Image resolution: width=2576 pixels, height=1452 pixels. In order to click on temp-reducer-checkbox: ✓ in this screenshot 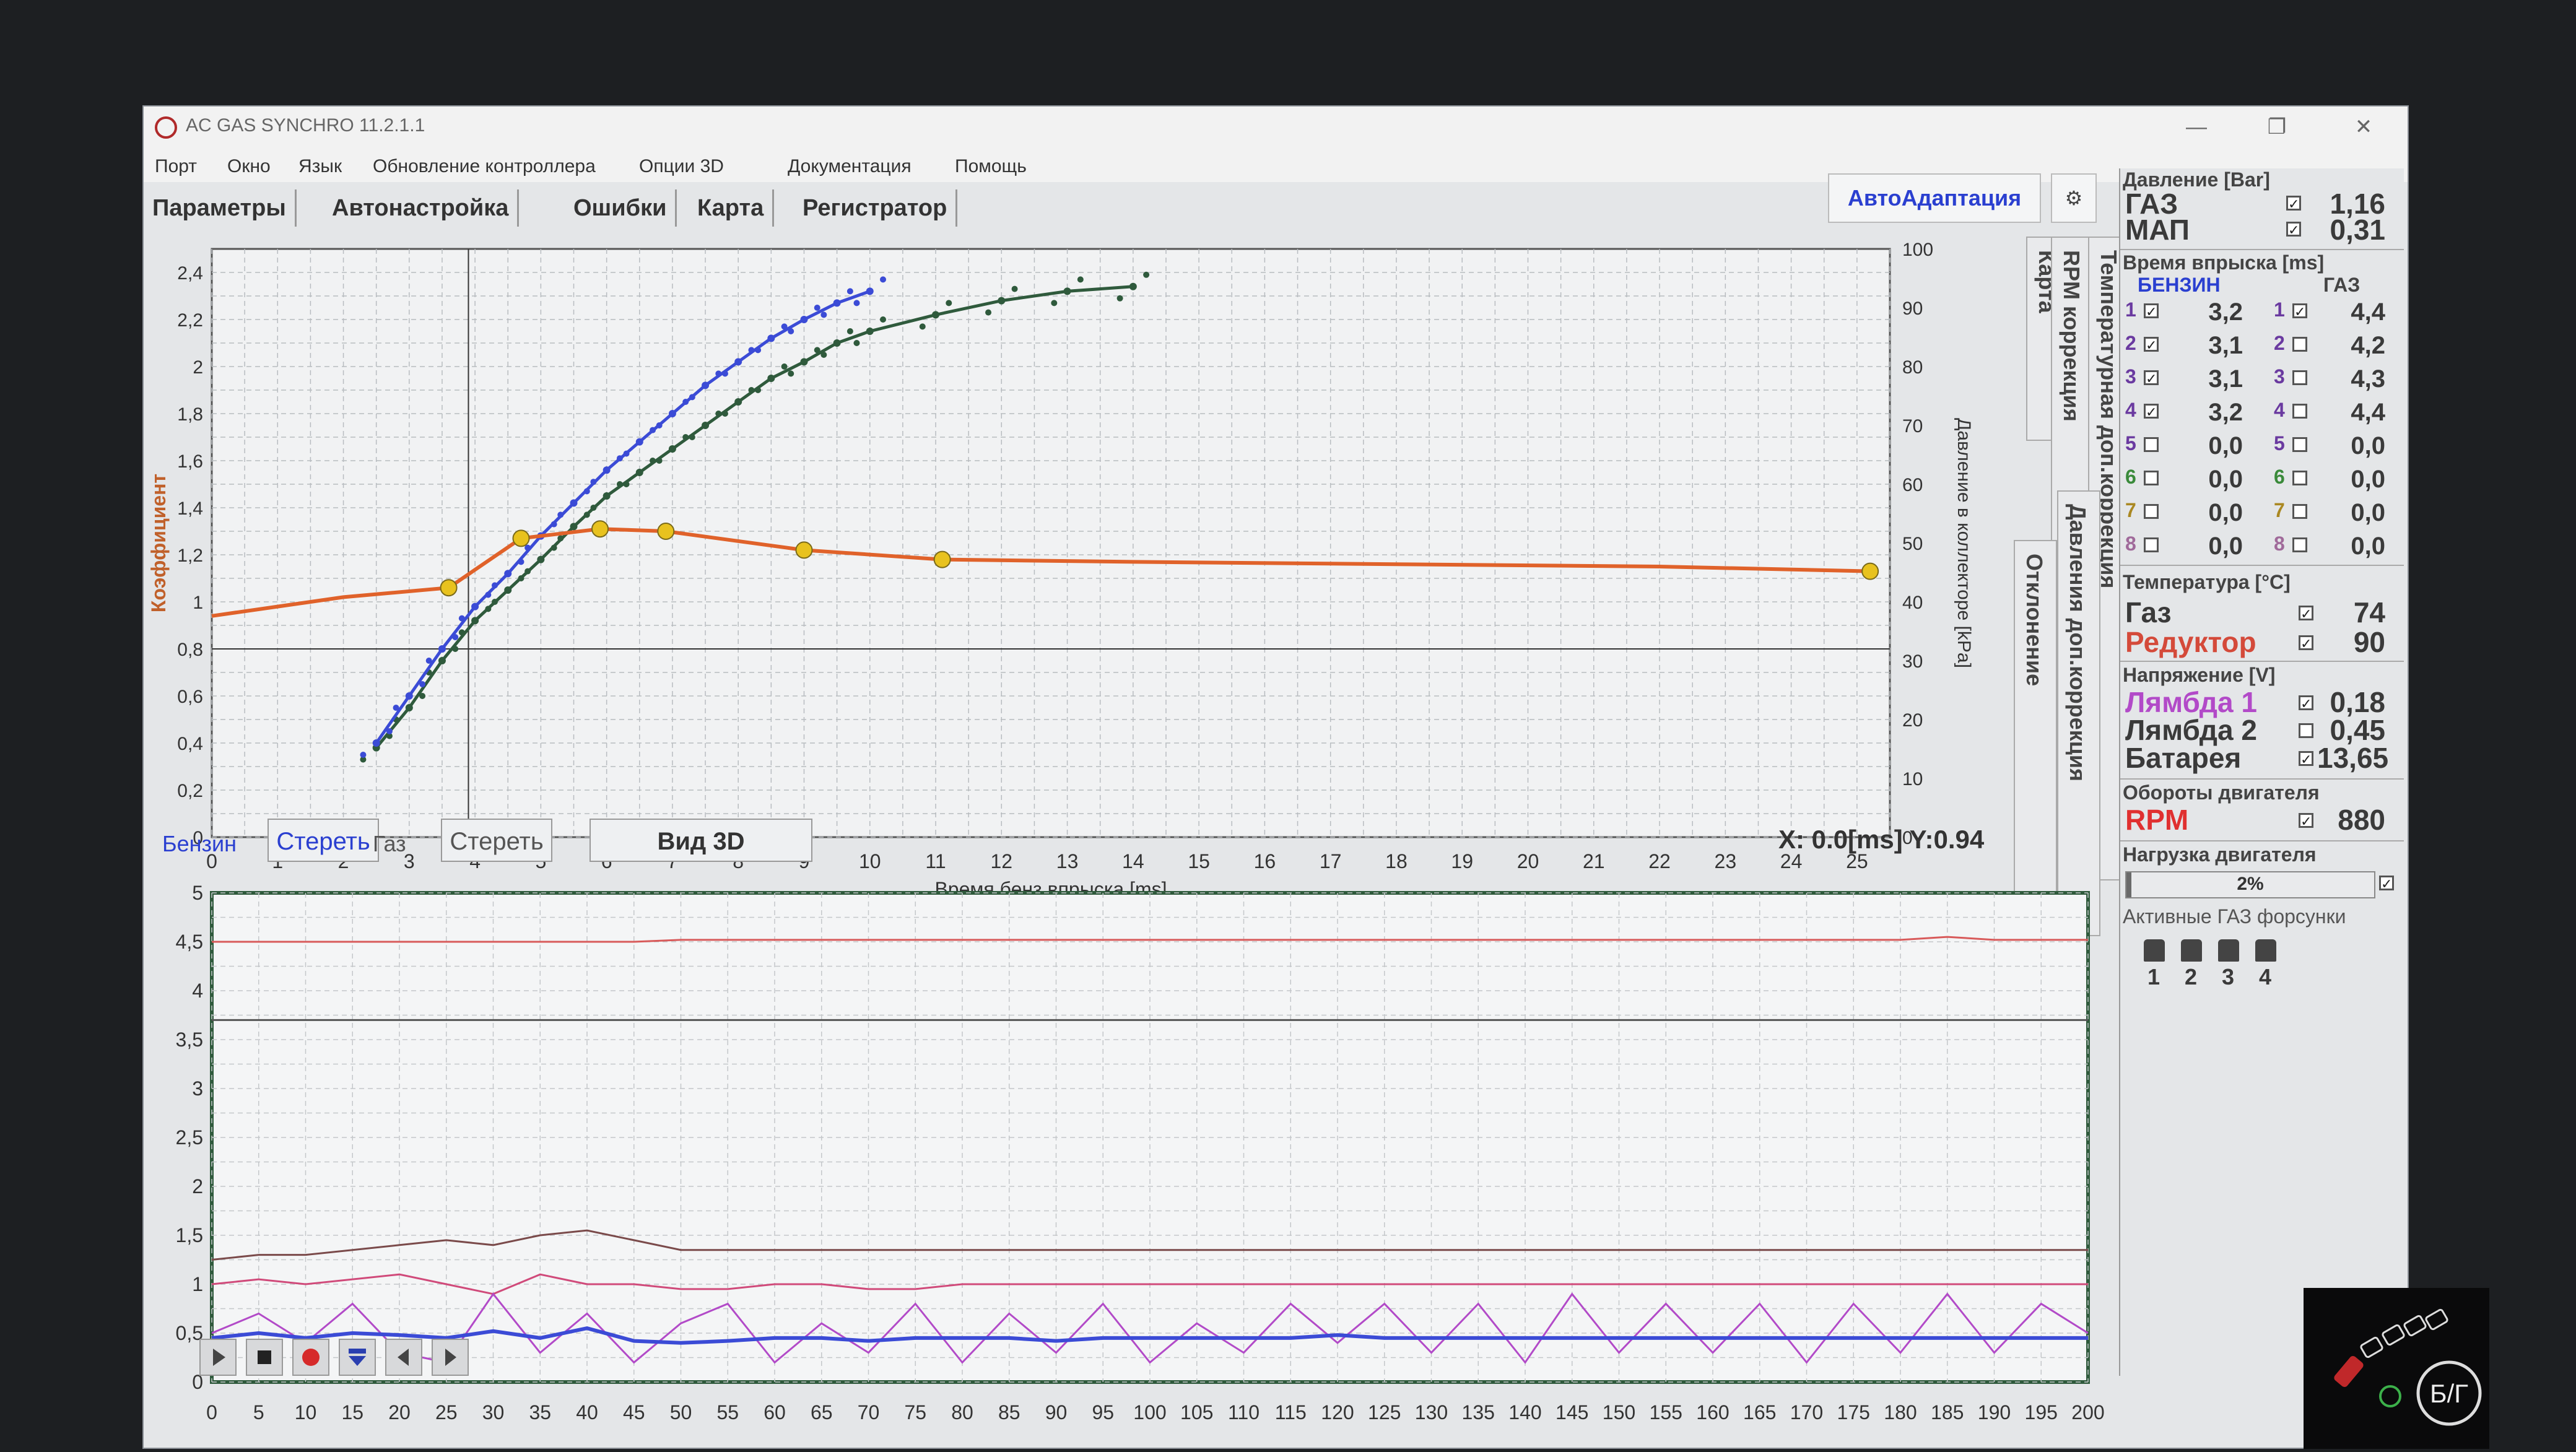, I will do `click(2306, 643)`.